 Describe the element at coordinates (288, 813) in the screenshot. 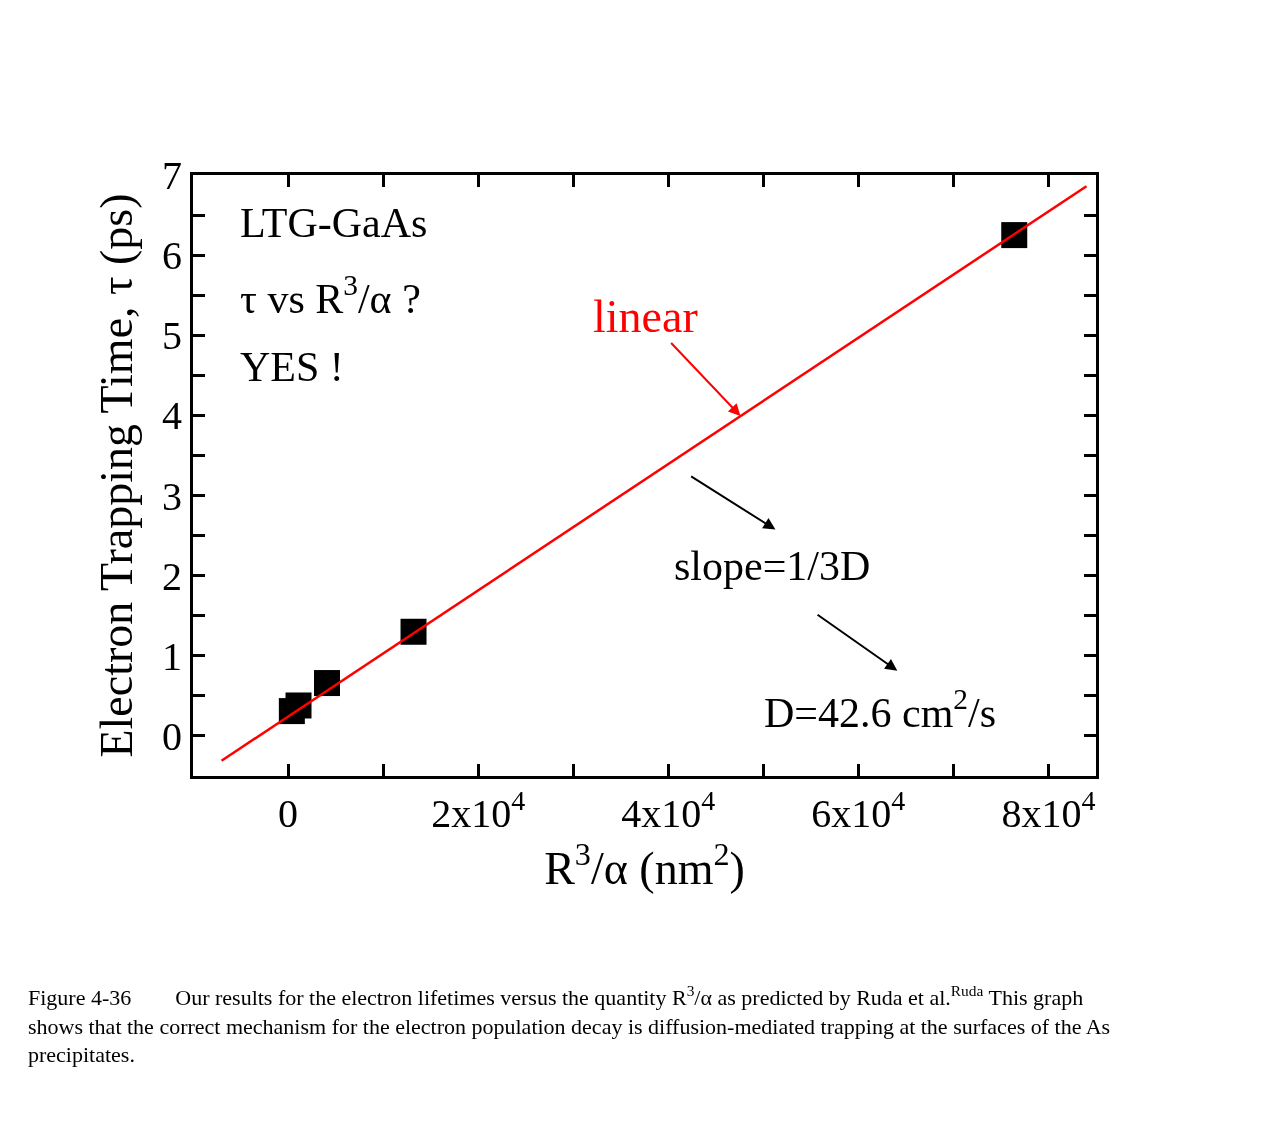

I see `x-tick-label: 0` at that location.